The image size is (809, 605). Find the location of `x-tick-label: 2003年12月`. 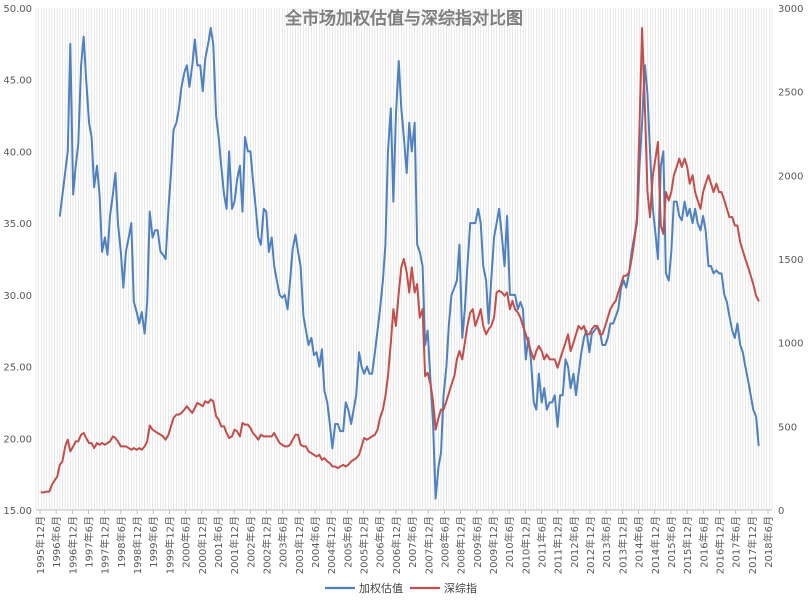

x-tick-label: 2003年12月 is located at coordinates (299, 545).